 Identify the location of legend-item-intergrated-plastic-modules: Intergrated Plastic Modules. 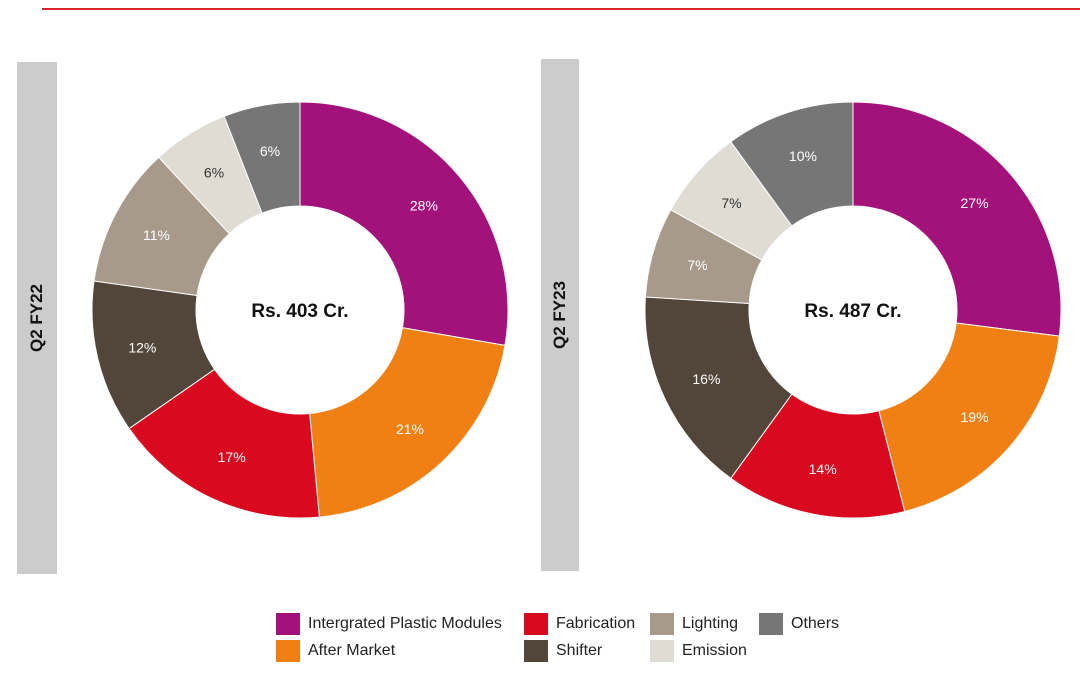
(389, 624).